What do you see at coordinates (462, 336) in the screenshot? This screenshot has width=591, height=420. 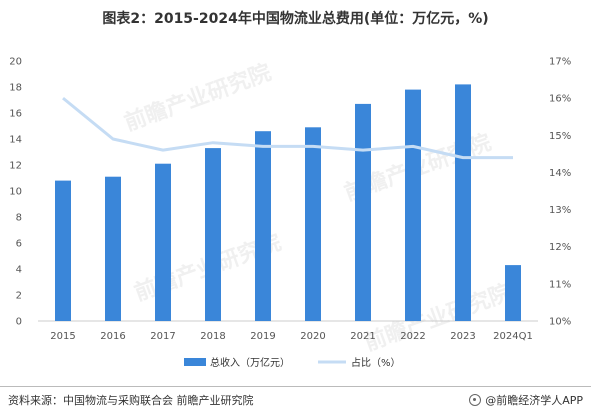 I see `x-tick-label: 2023` at bounding box center [462, 336].